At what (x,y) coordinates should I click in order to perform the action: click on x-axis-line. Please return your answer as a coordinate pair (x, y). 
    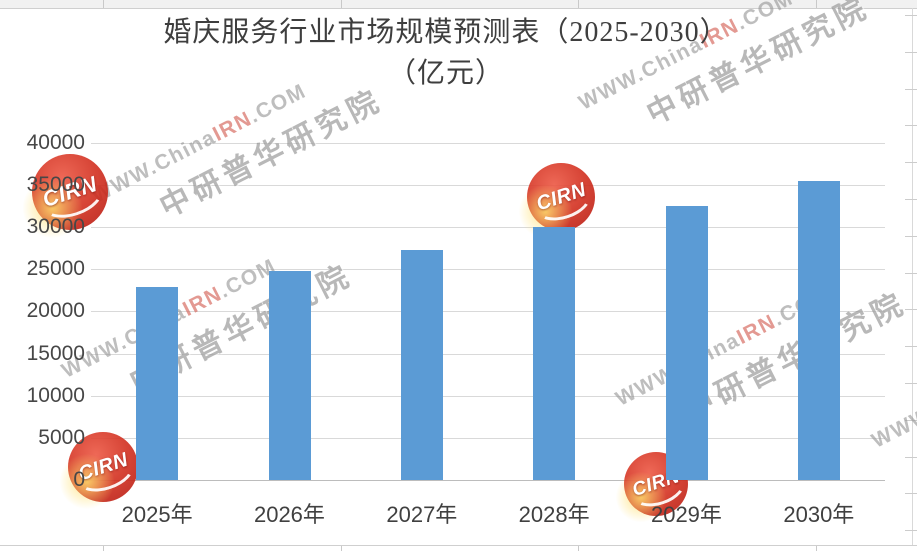
    Looking at the image, I should click on (488, 480).